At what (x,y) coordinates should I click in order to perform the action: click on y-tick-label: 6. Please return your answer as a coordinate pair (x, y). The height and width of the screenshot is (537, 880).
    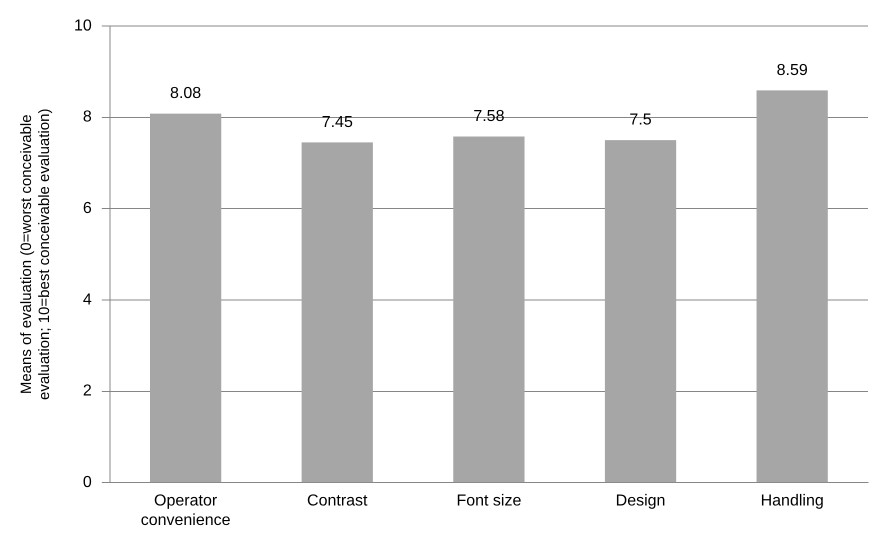
    Looking at the image, I should click on (87, 209).